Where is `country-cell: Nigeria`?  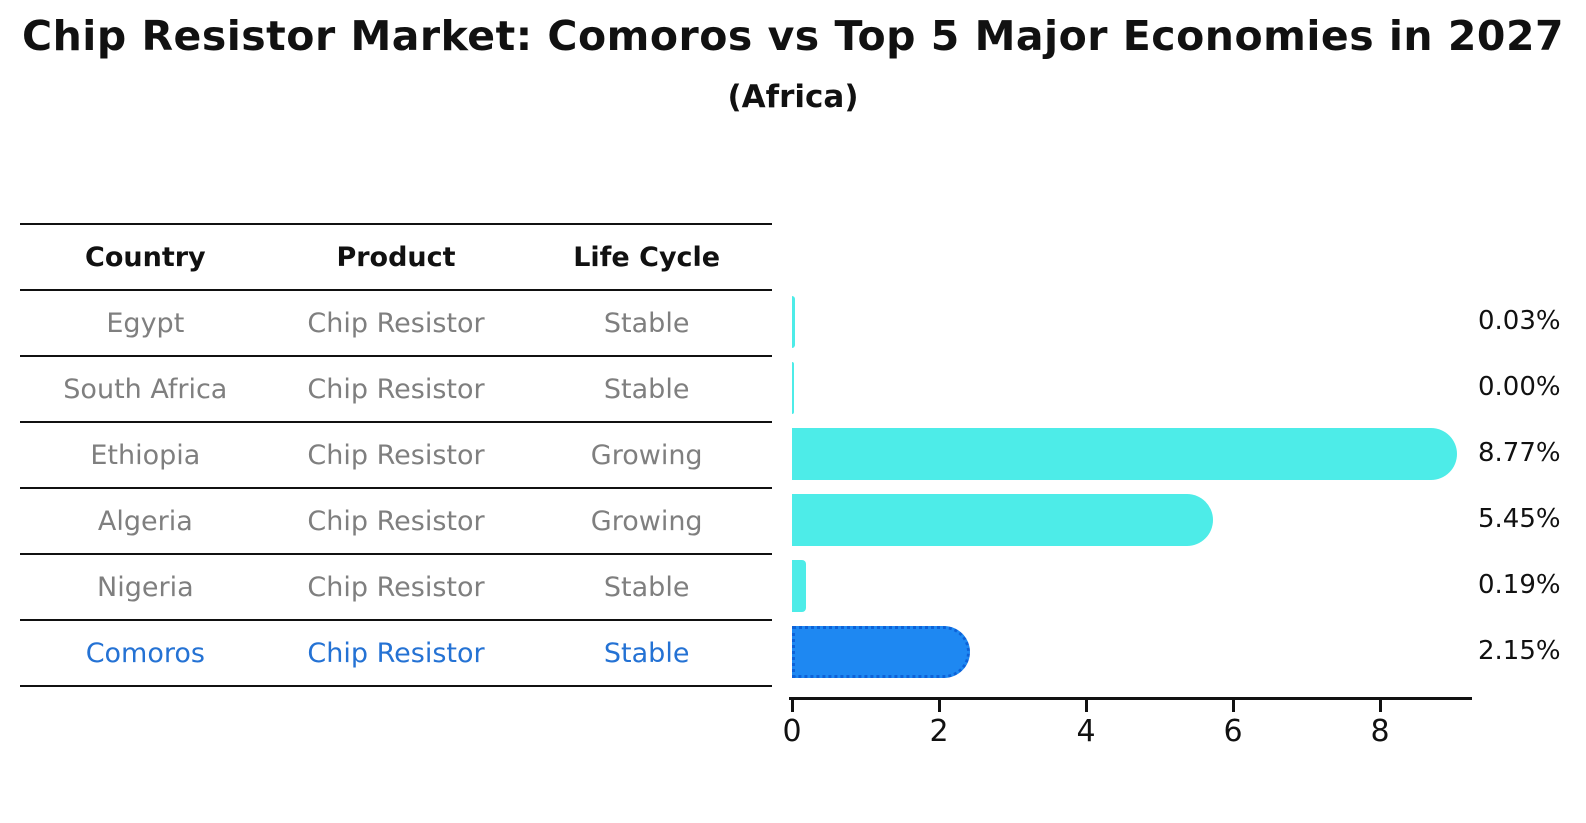
country-cell: Nigeria is located at coordinates (145, 587).